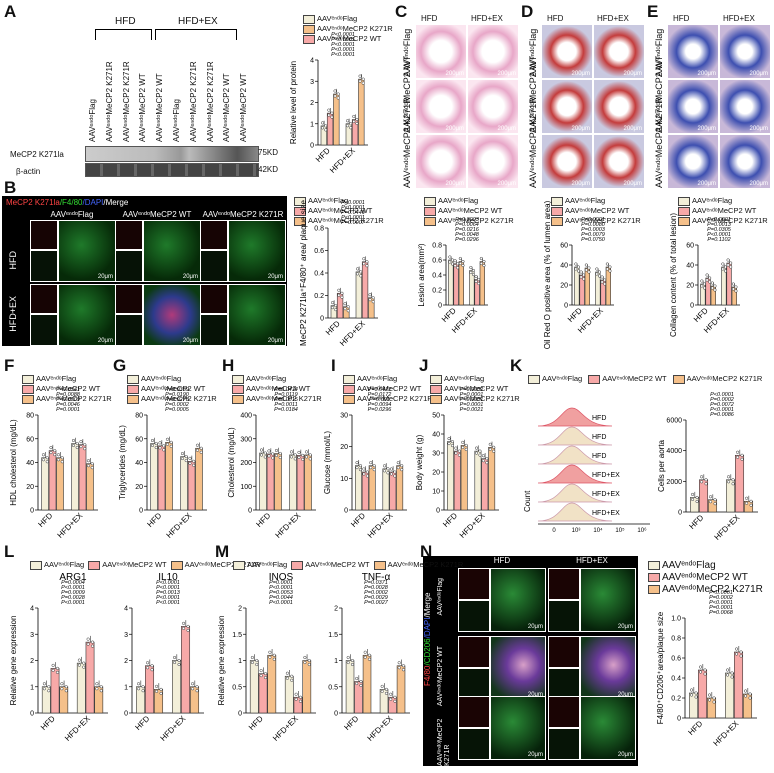  I want to click on micrograph-tile: 20μm, so click(518, 728).